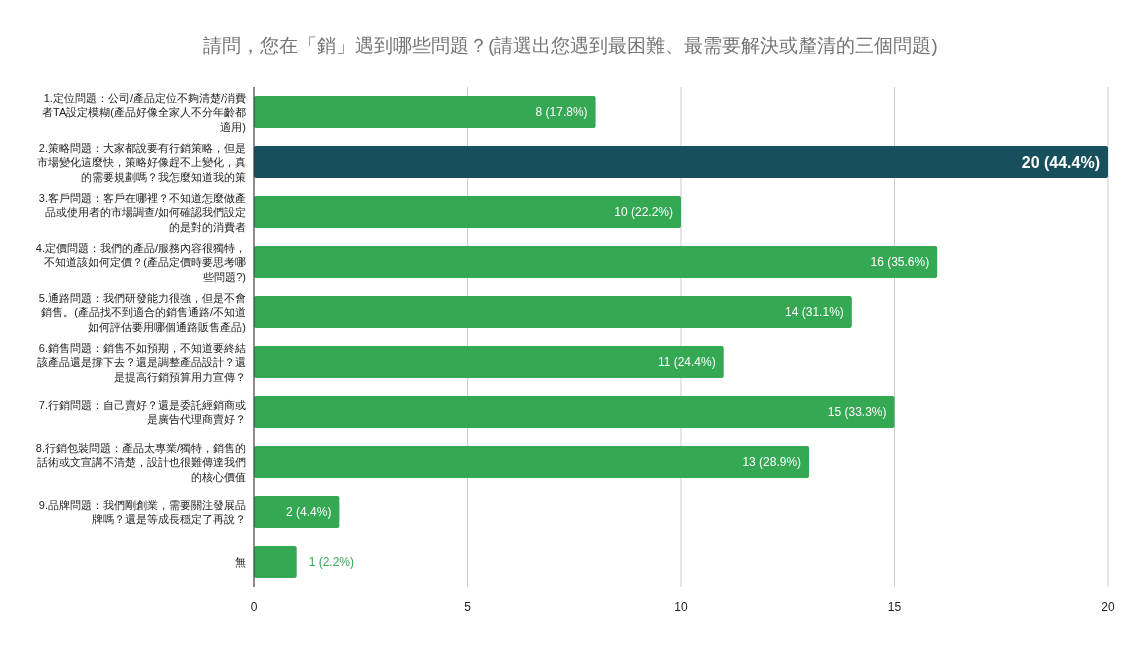  What do you see at coordinates (814, 312) in the screenshot?
I see `data-label: 14 (31.1%)` at bounding box center [814, 312].